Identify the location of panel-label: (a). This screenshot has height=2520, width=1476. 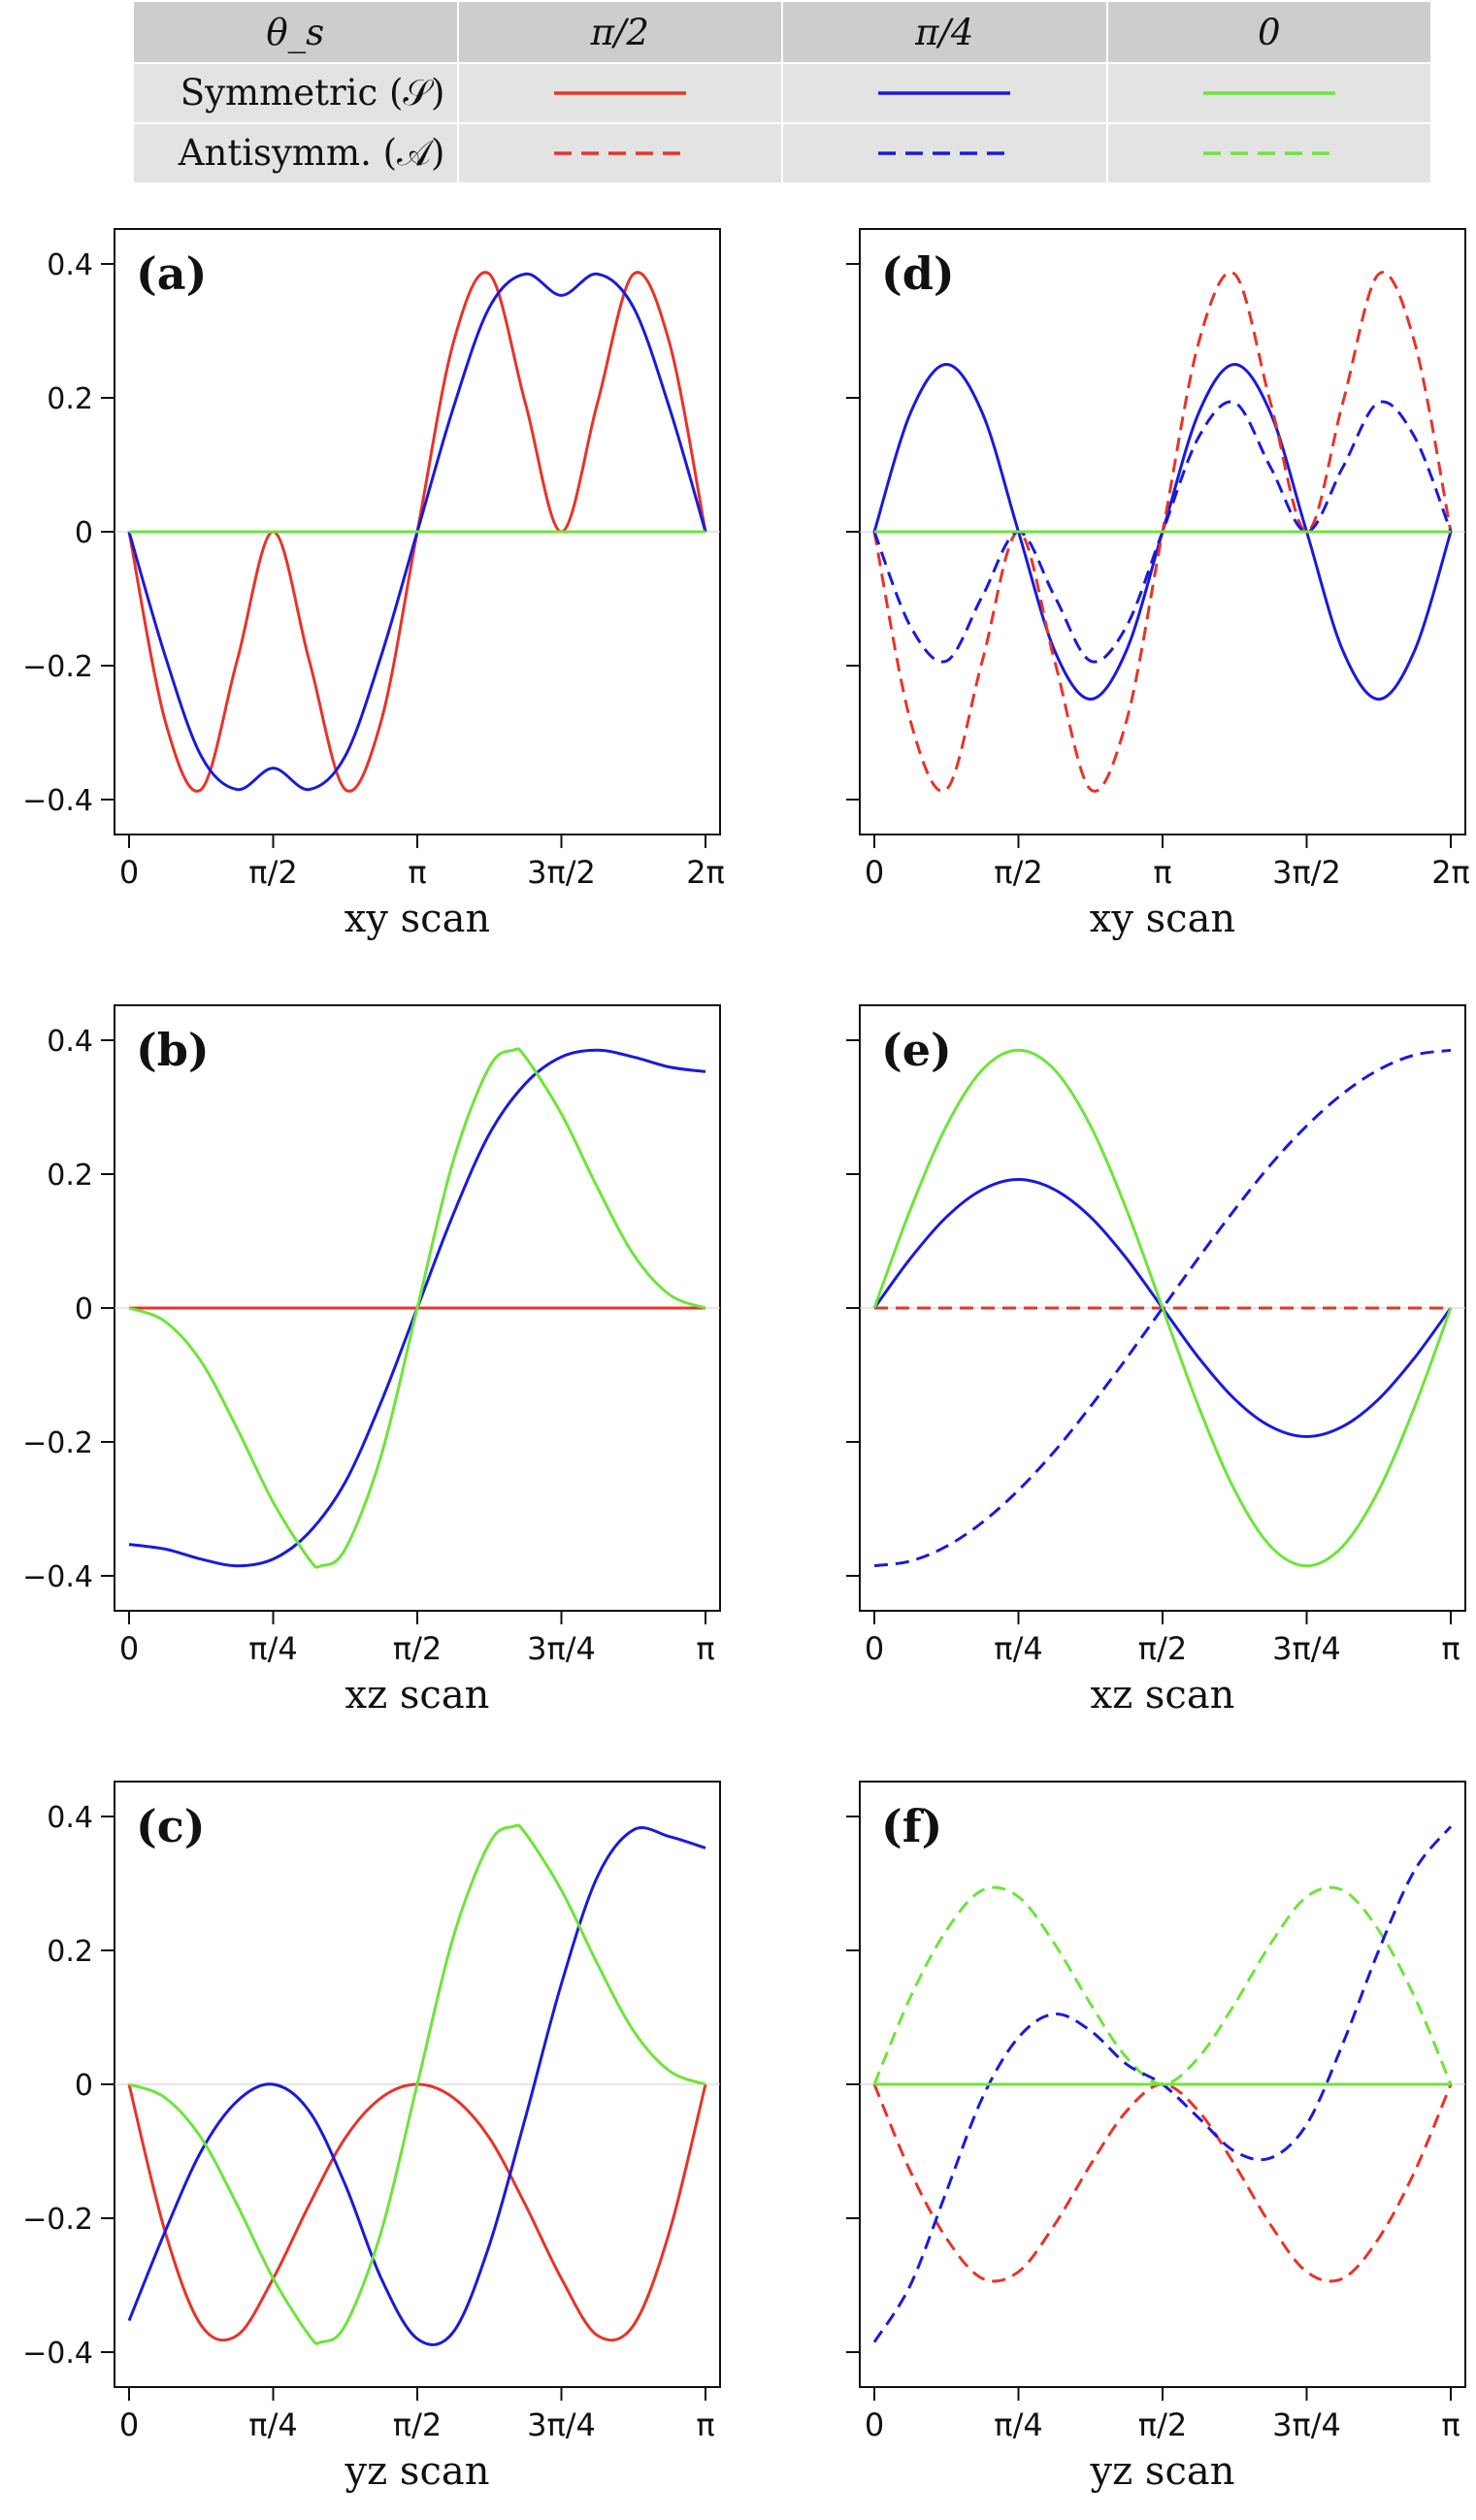
(171, 273).